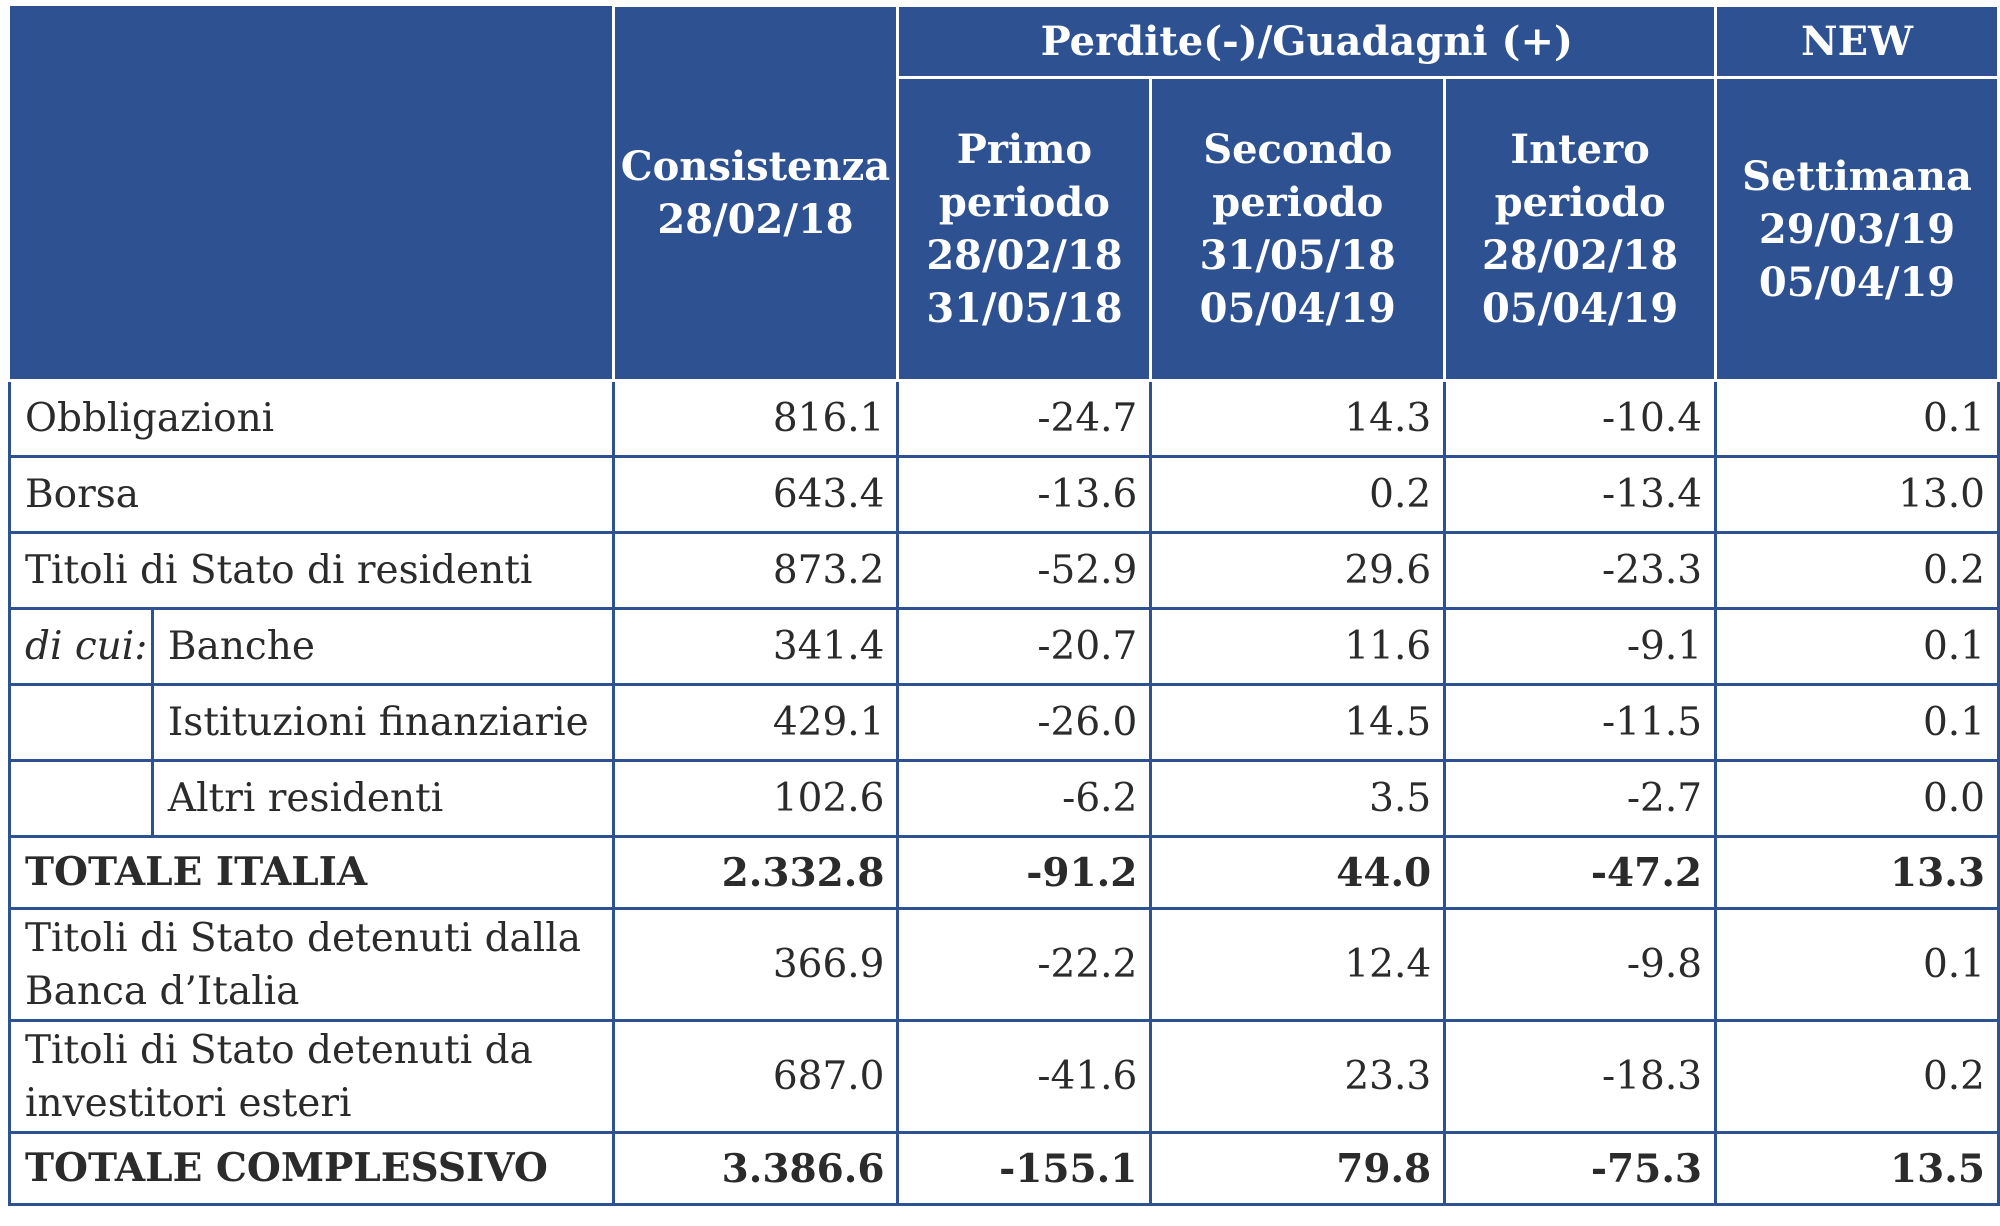  I want to click on cell-consistenza: 816.1, so click(755, 418).